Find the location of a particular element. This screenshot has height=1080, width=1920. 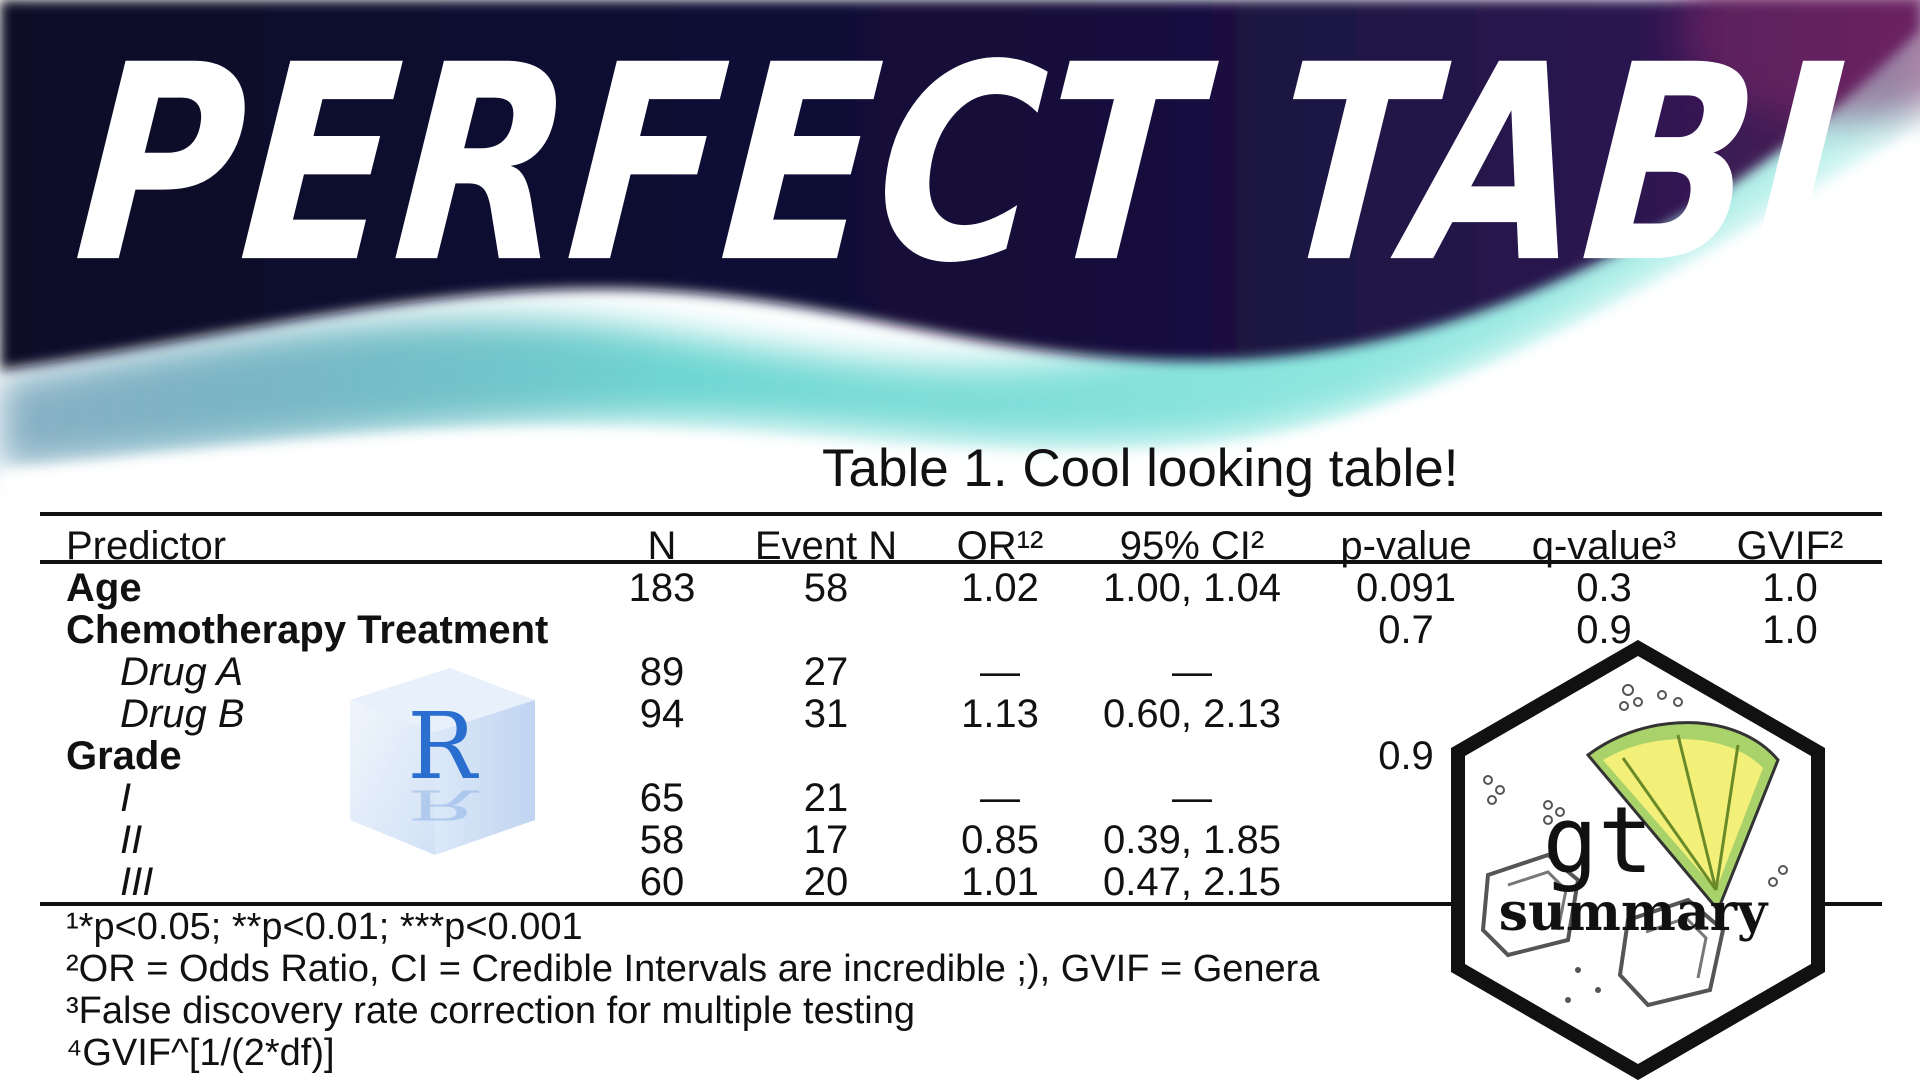

row-label: Grade is located at coordinates (124, 756).